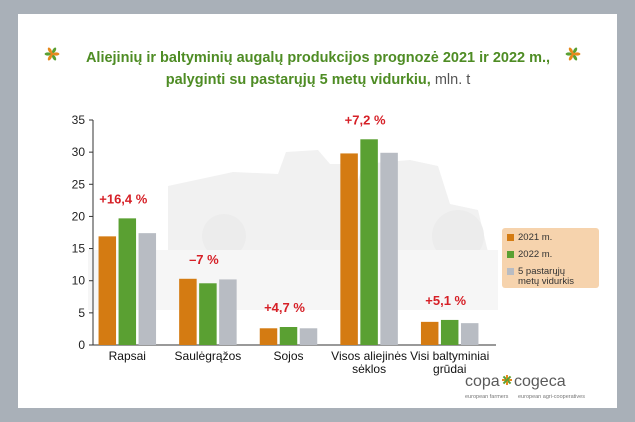  Describe the element at coordinates (81, 313) in the screenshot. I see `y-tick-label: 5` at that location.